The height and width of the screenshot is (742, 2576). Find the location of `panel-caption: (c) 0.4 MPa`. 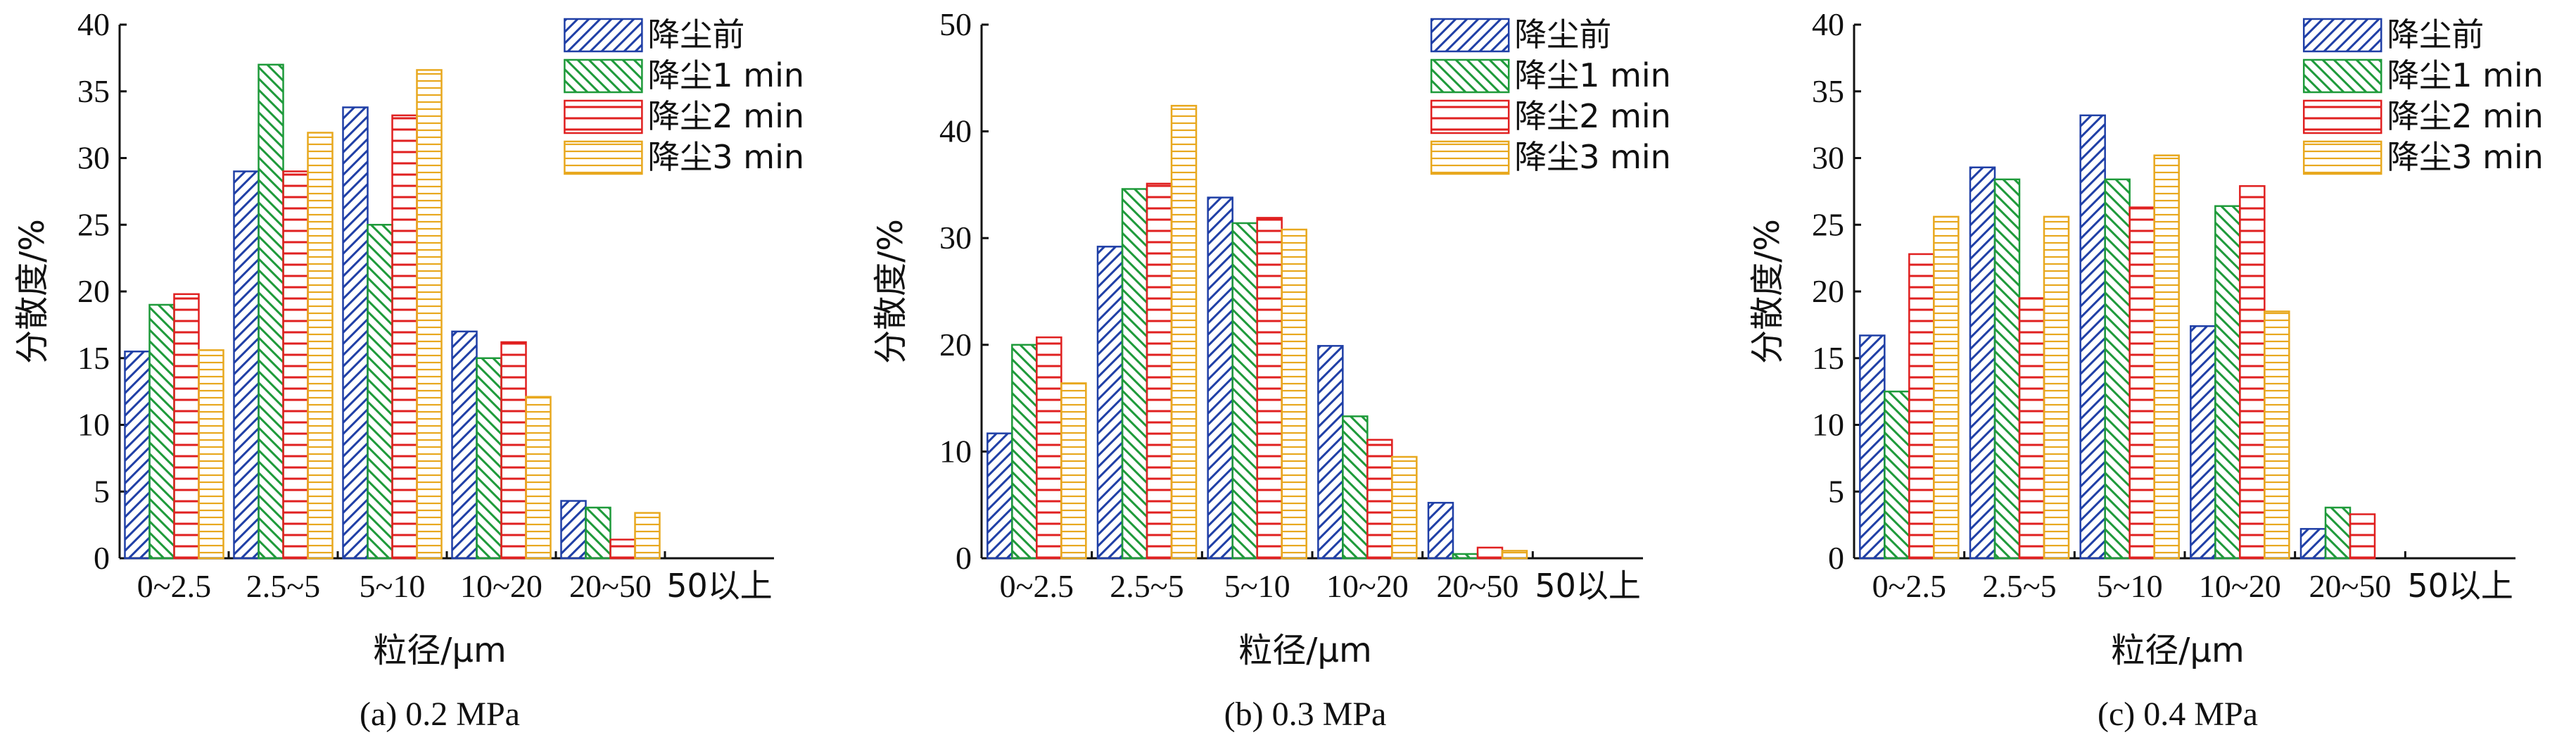

panel-caption: (c) 0.4 MPa is located at coordinates (2178, 714).